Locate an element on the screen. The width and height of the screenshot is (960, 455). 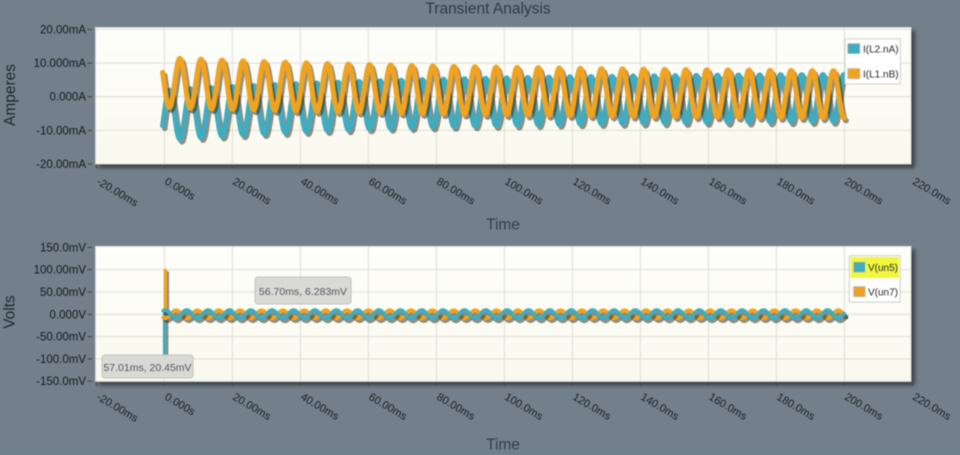
svg-text: 10.000mA is located at coordinates (60, 64).